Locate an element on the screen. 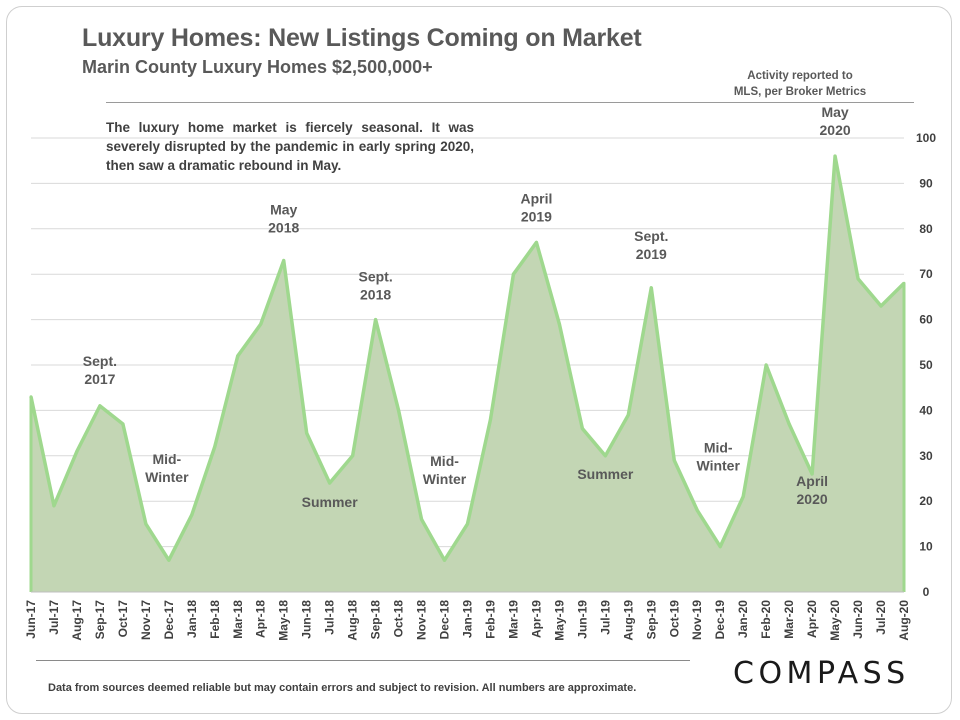 Image resolution: width=960 pixels, height=720 pixels. annotation-Dec-18-line-2: Winter is located at coordinates (445, 479).